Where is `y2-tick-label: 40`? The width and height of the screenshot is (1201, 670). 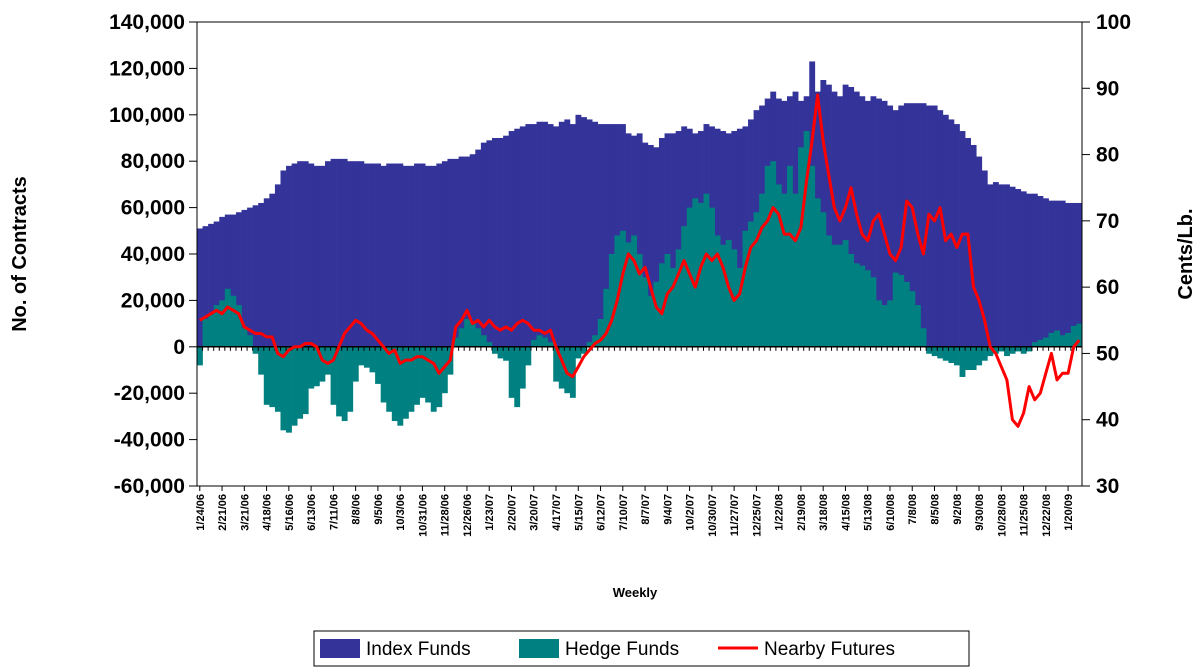
y2-tick-label: 40 is located at coordinates (1107, 420).